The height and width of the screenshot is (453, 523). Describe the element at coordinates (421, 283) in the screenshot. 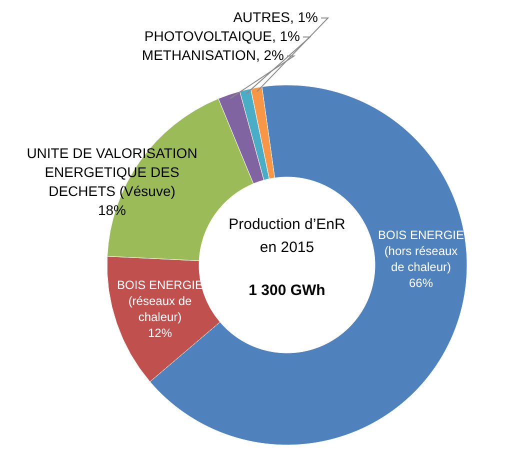

I see `data-label: 66%` at that location.